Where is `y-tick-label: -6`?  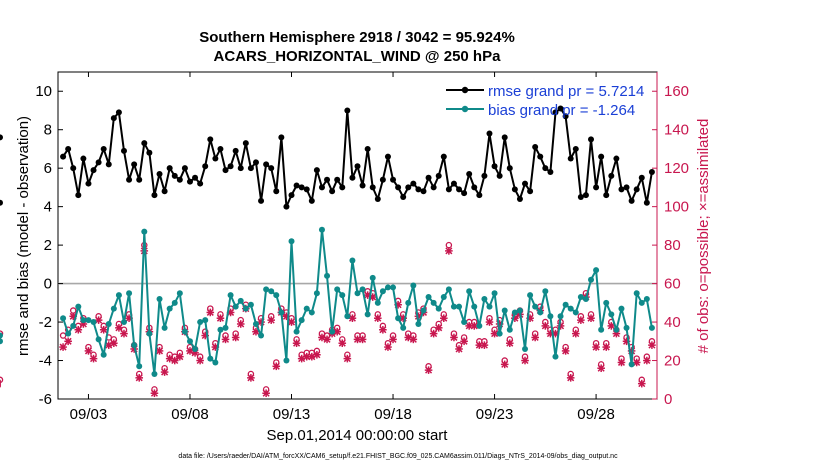
y-tick-label: -6 is located at coordinates (45, 399).